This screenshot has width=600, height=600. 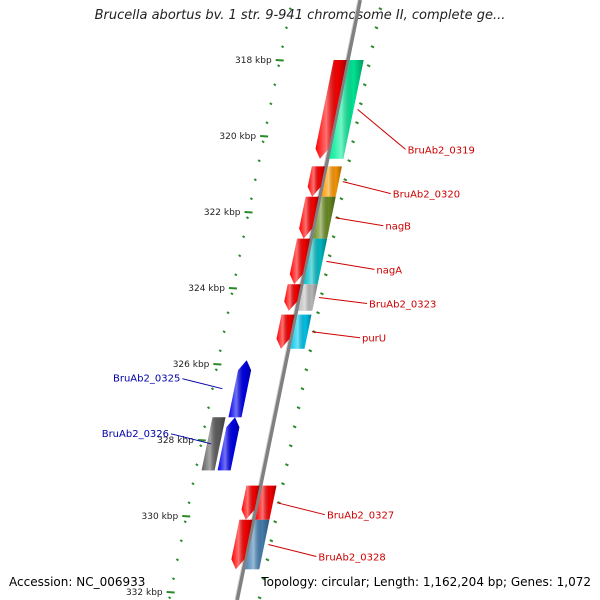 I want to click on tick-label: 330 kbp, so click(x=160, y=517).